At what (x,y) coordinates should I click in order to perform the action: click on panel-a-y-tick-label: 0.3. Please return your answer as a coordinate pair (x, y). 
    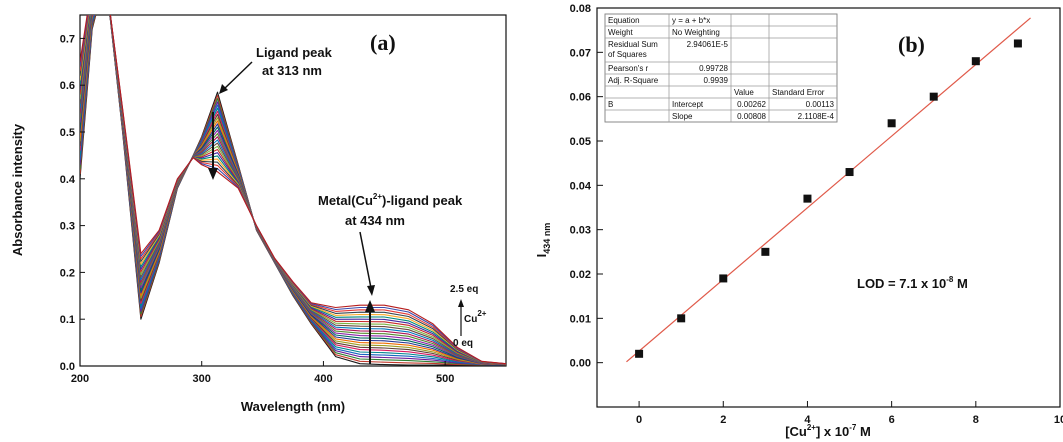
    Looking at the image, I should click on (67, 227).